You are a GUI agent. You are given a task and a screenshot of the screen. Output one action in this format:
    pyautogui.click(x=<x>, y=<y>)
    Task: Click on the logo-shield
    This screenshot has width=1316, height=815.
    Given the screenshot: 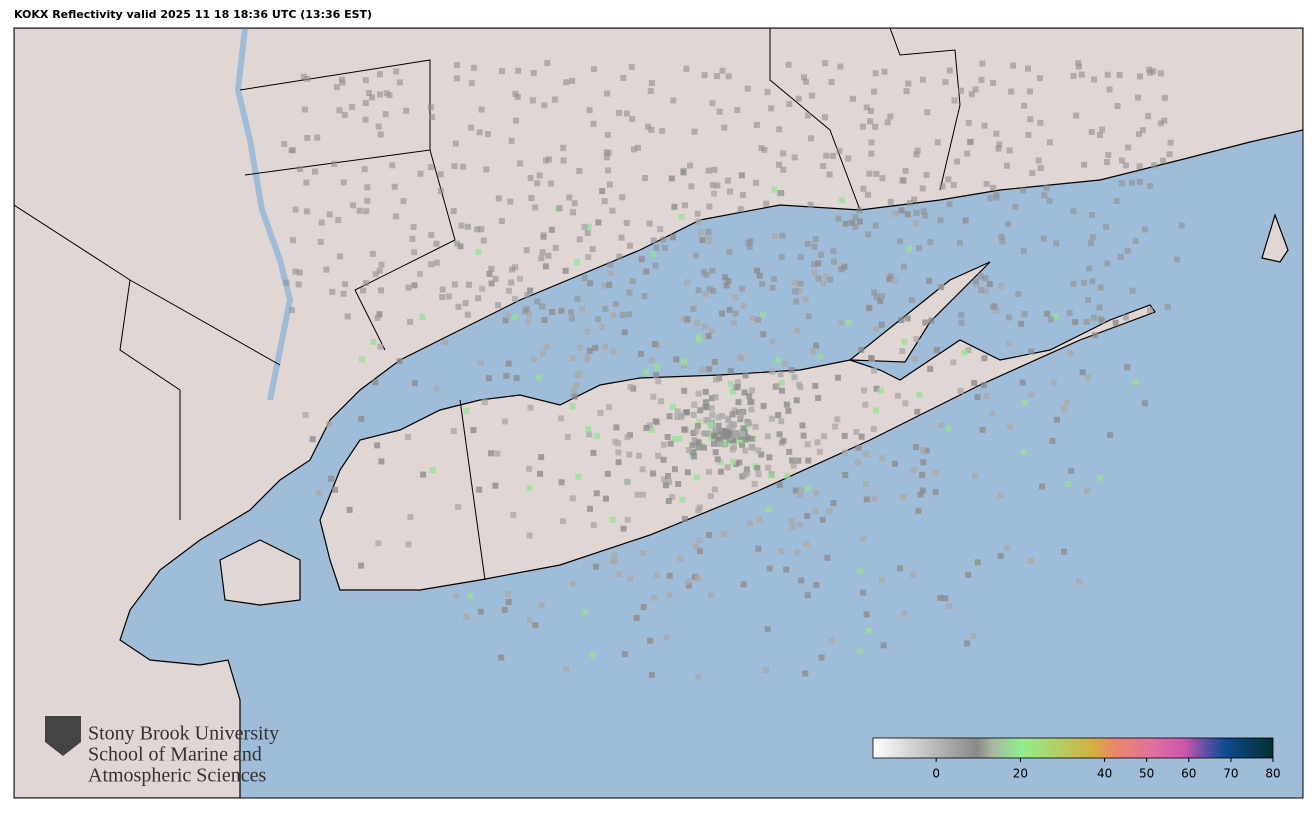 What is the action you would take?
    pyautogui.click(x=63, y=736)
    